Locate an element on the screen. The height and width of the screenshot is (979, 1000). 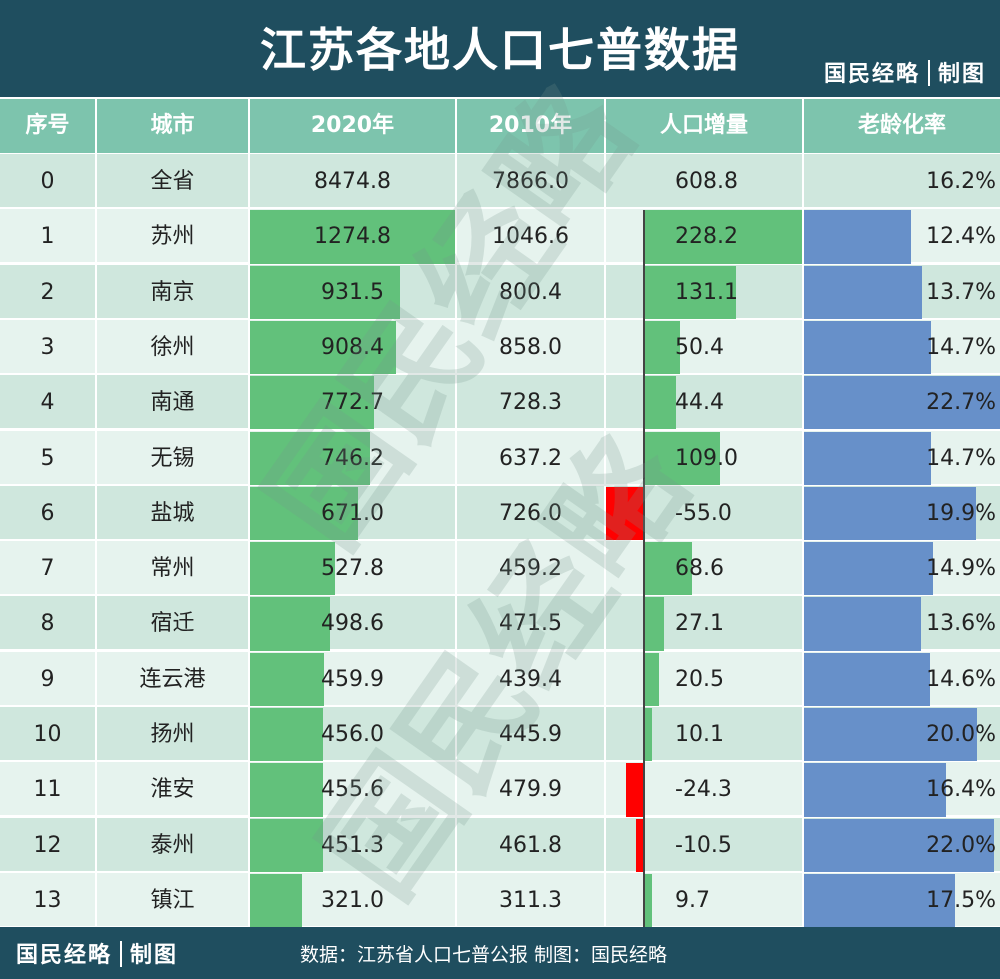
cell-pop2010: 471.5 is located at coordinates (530, 624).